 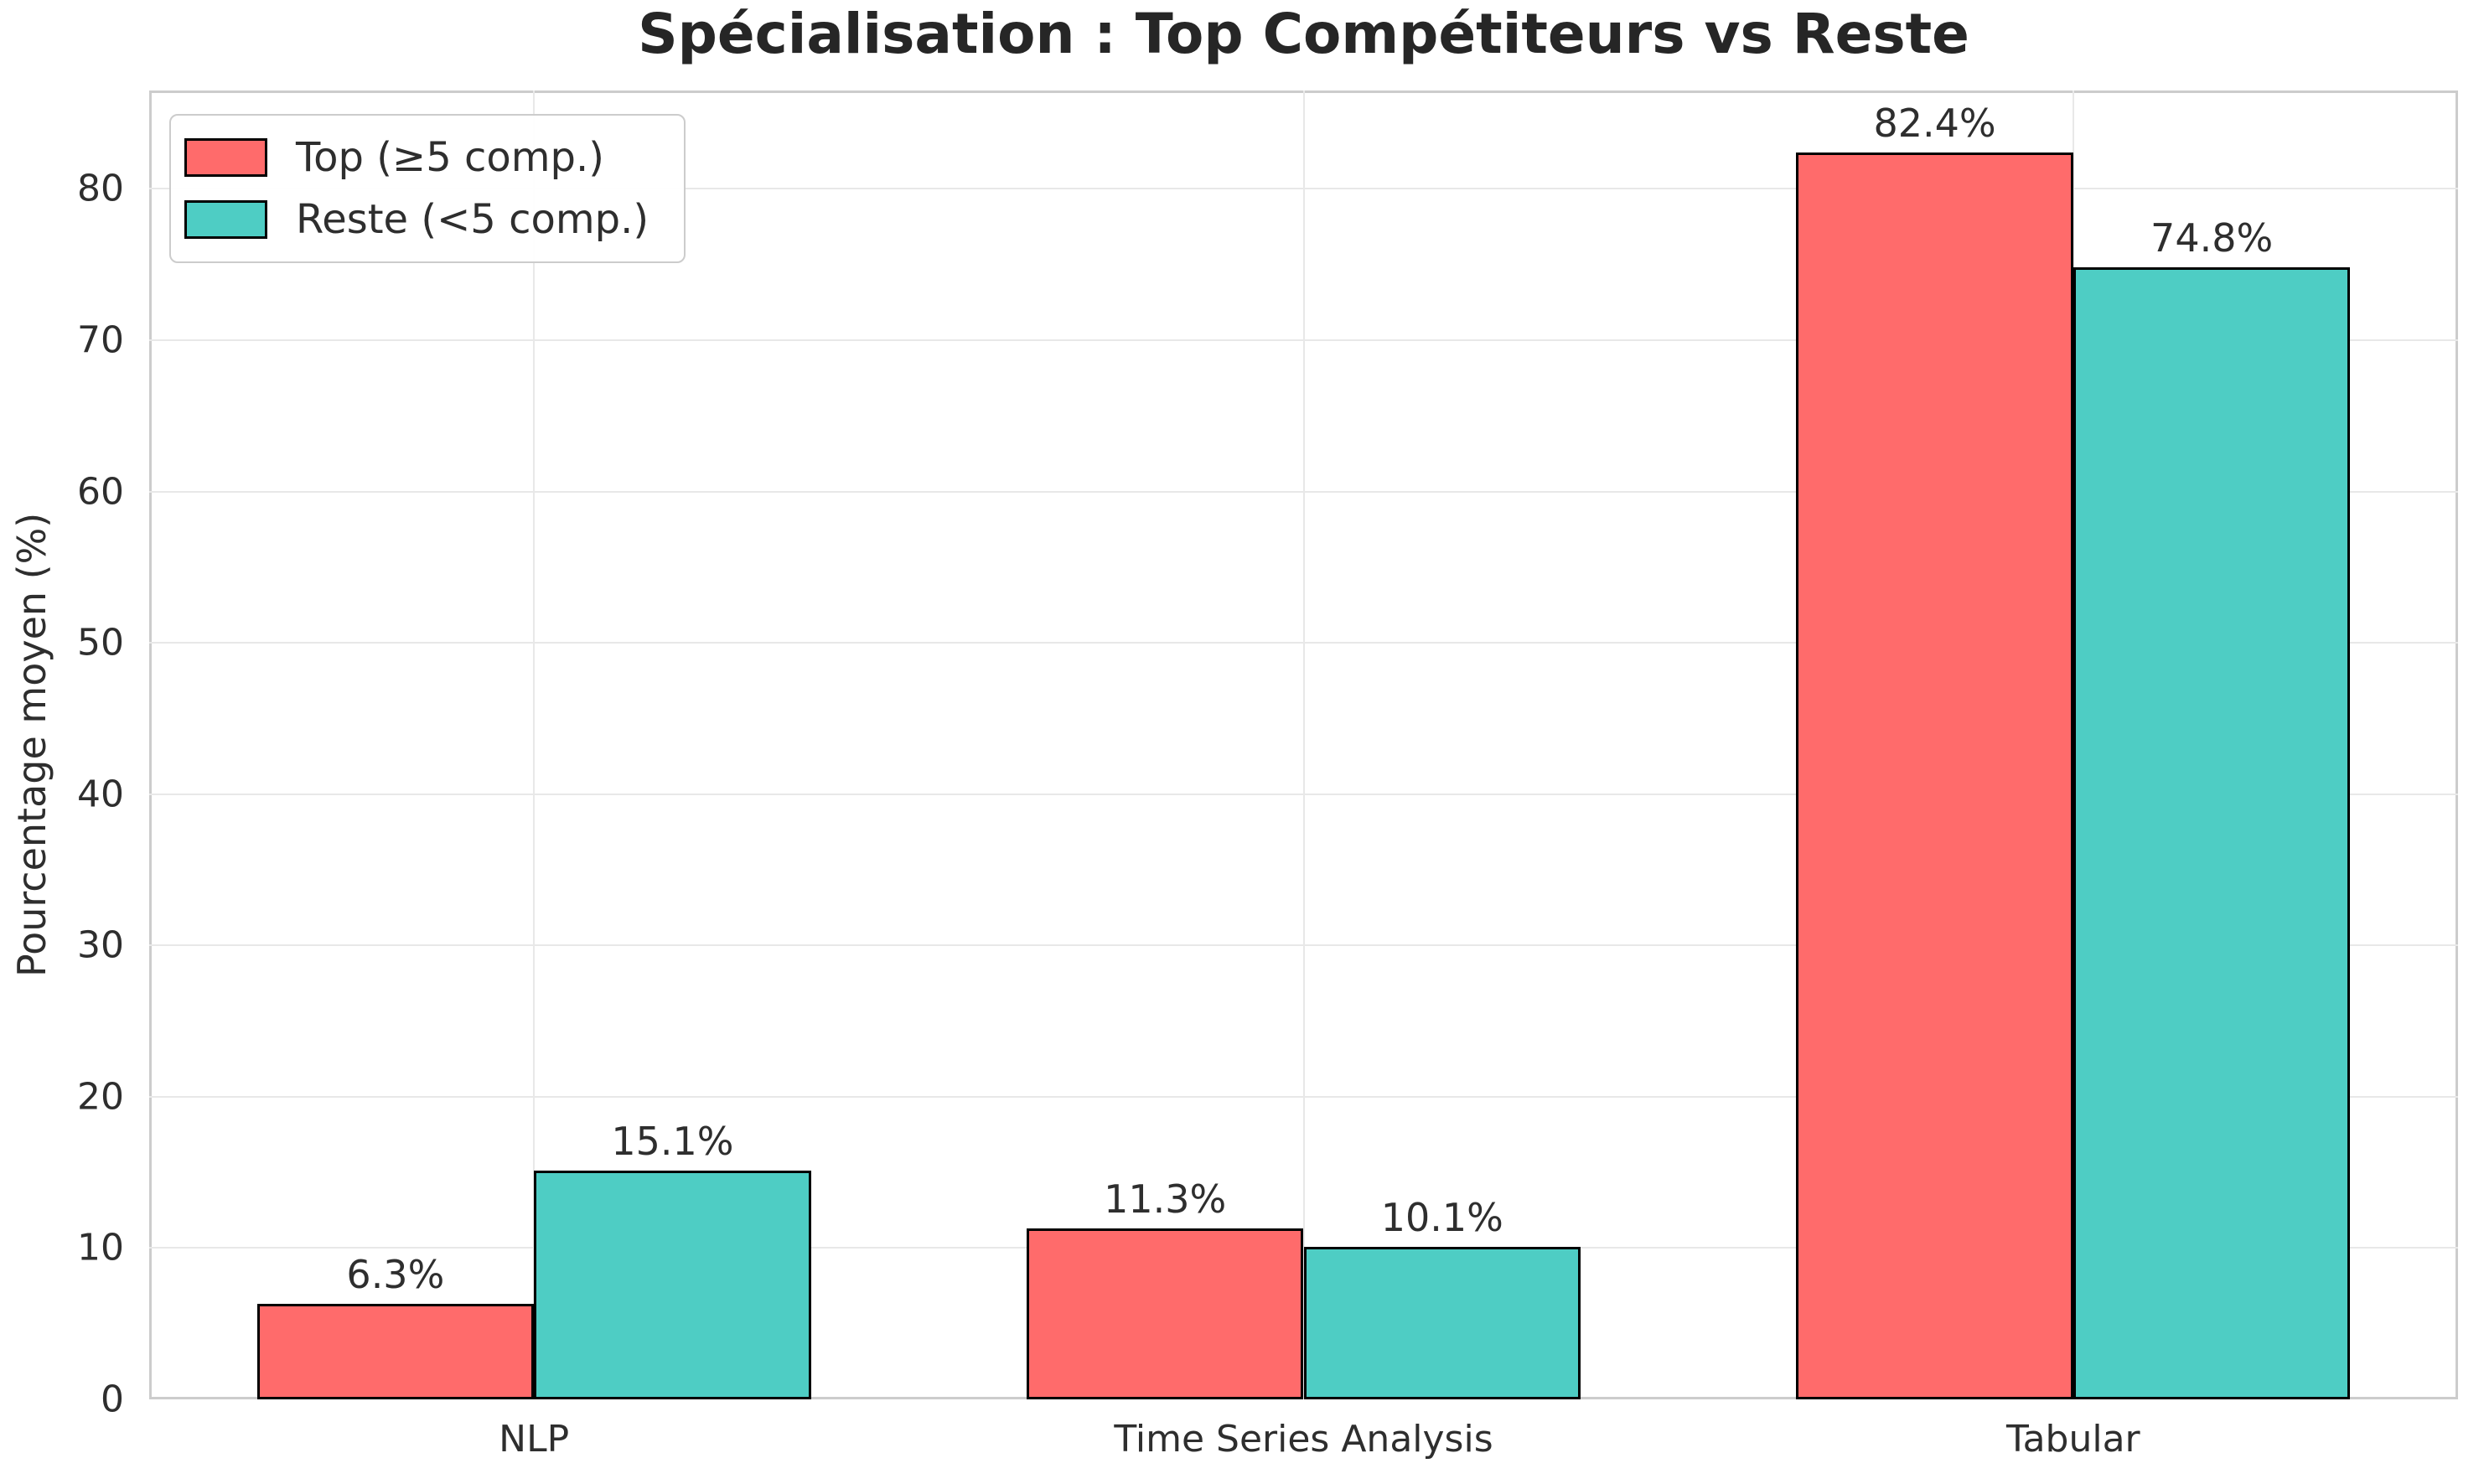 I want to click on x-tick-label: NLP, so click(x=534, y=1440).